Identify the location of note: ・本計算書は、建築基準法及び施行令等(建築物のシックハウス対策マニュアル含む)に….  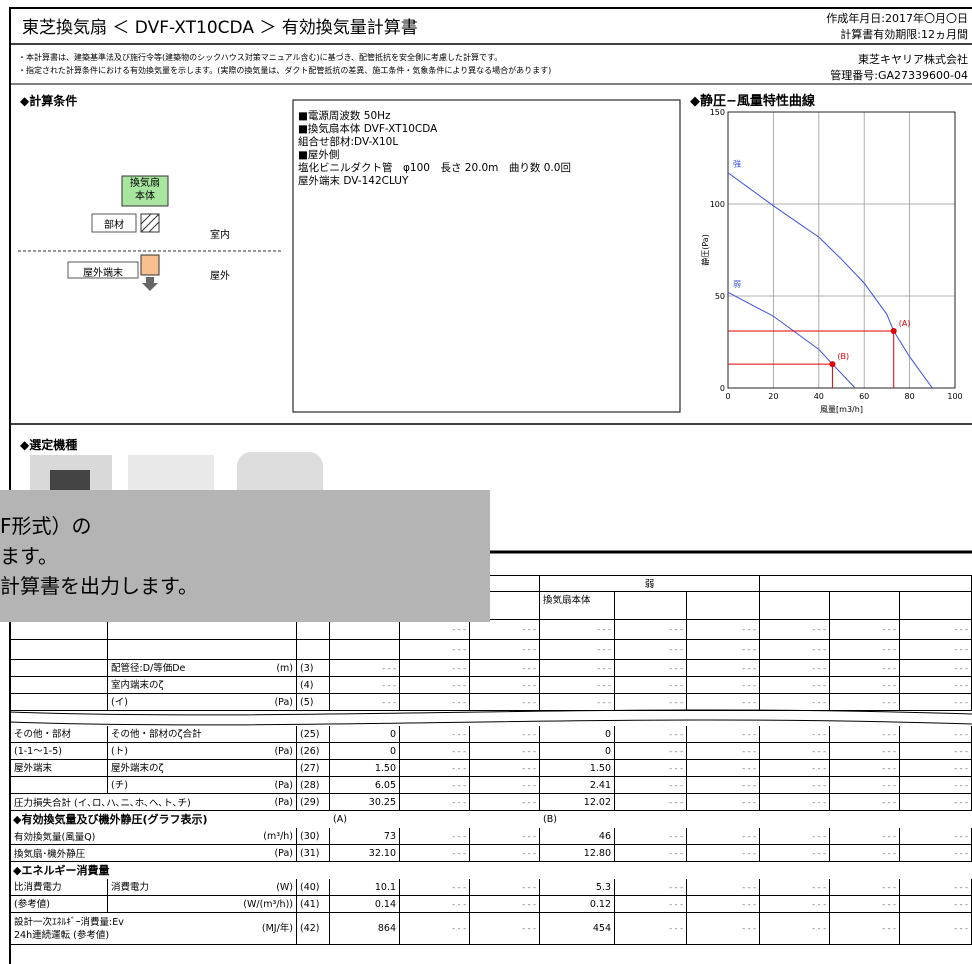
(260, 57).